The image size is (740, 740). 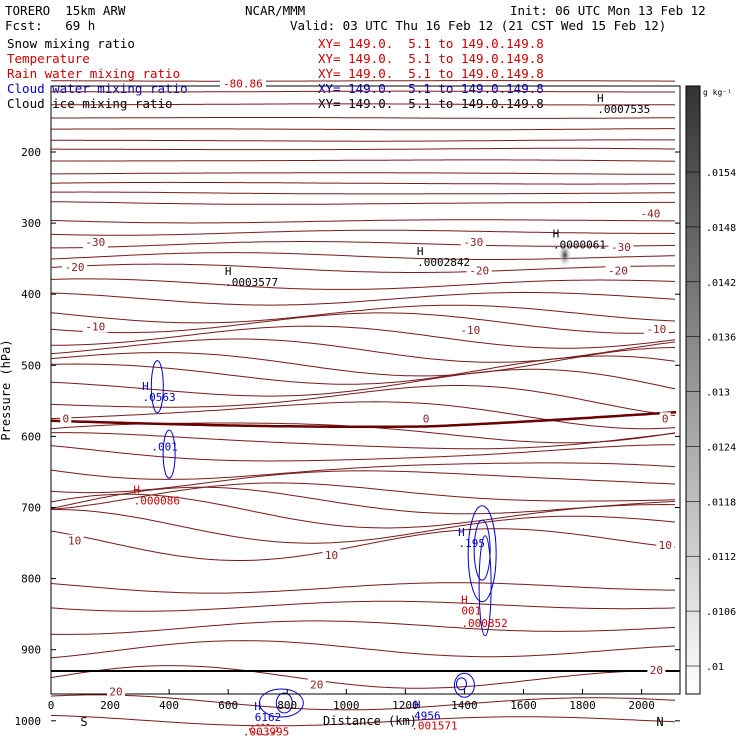 I want to click on x-tick-label: 200, so click(x=110, y=705).